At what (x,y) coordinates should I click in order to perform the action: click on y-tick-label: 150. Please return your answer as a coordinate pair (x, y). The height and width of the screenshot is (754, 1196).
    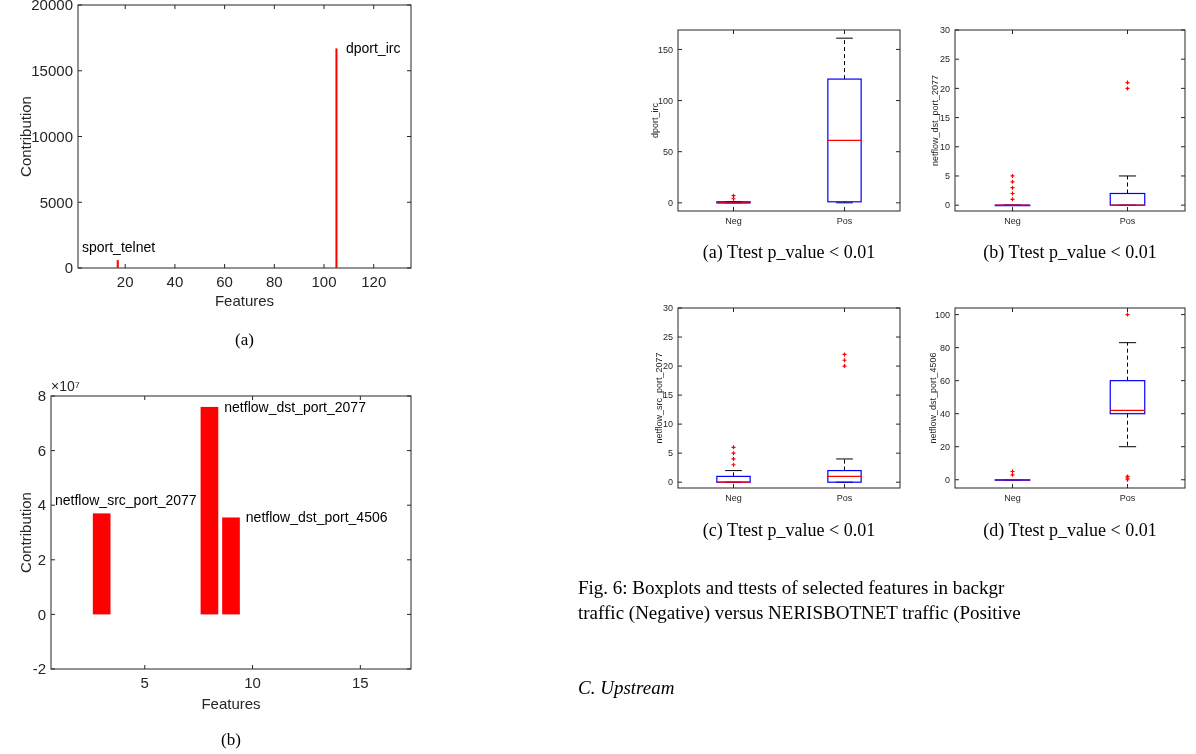
    Looking at the image, I should click on (665, 49).